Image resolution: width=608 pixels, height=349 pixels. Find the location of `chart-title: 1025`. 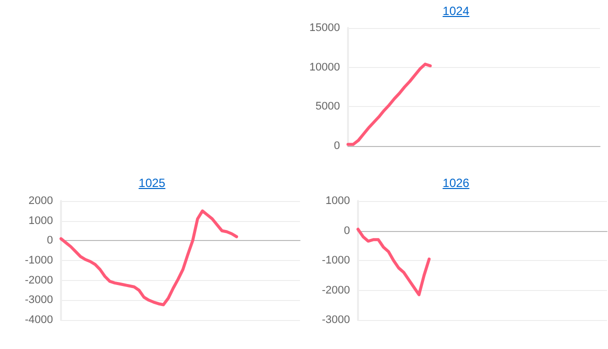

chart-title: 1025 is located at coordinates (152, 183).